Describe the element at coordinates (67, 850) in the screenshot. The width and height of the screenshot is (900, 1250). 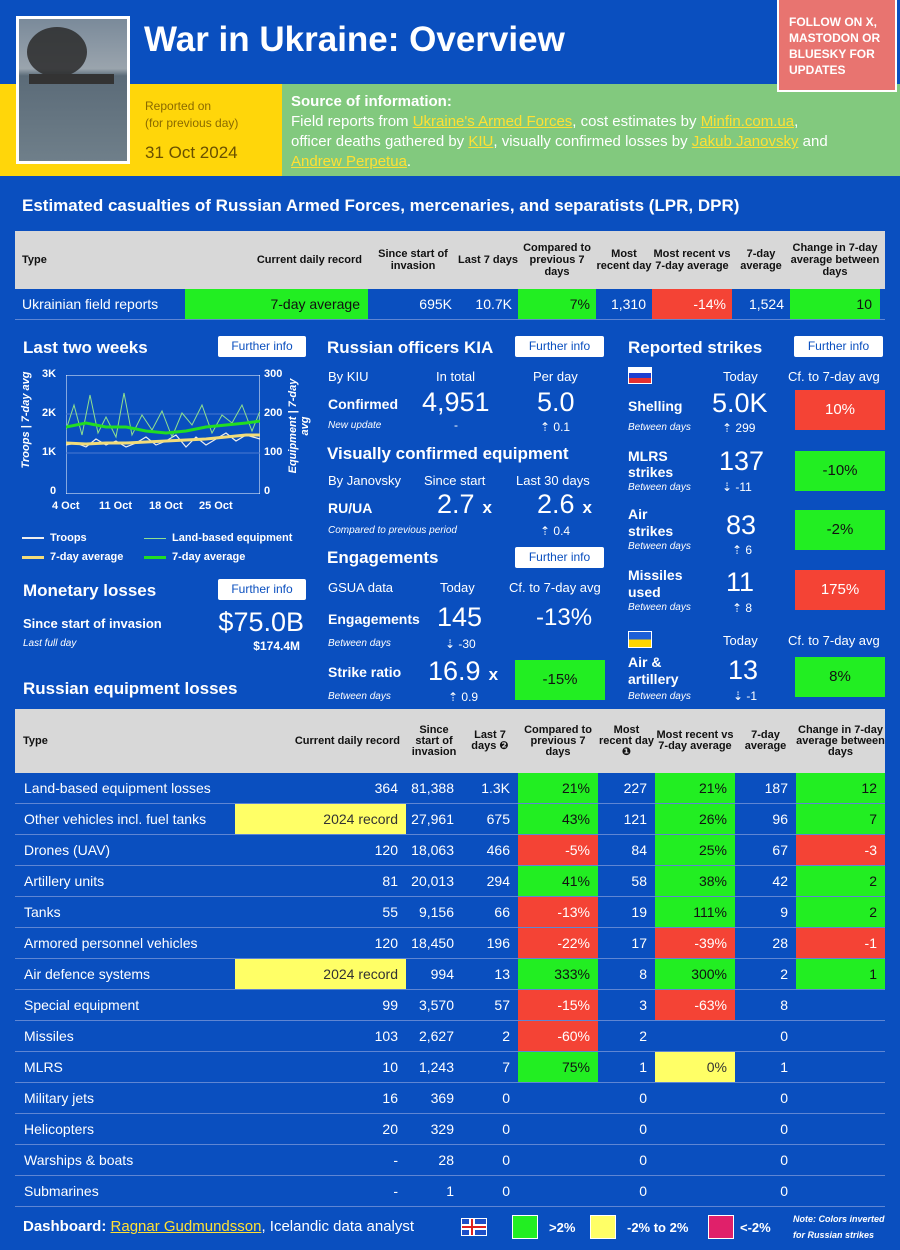
I see `row-type: Drones (UAV)` at that location.